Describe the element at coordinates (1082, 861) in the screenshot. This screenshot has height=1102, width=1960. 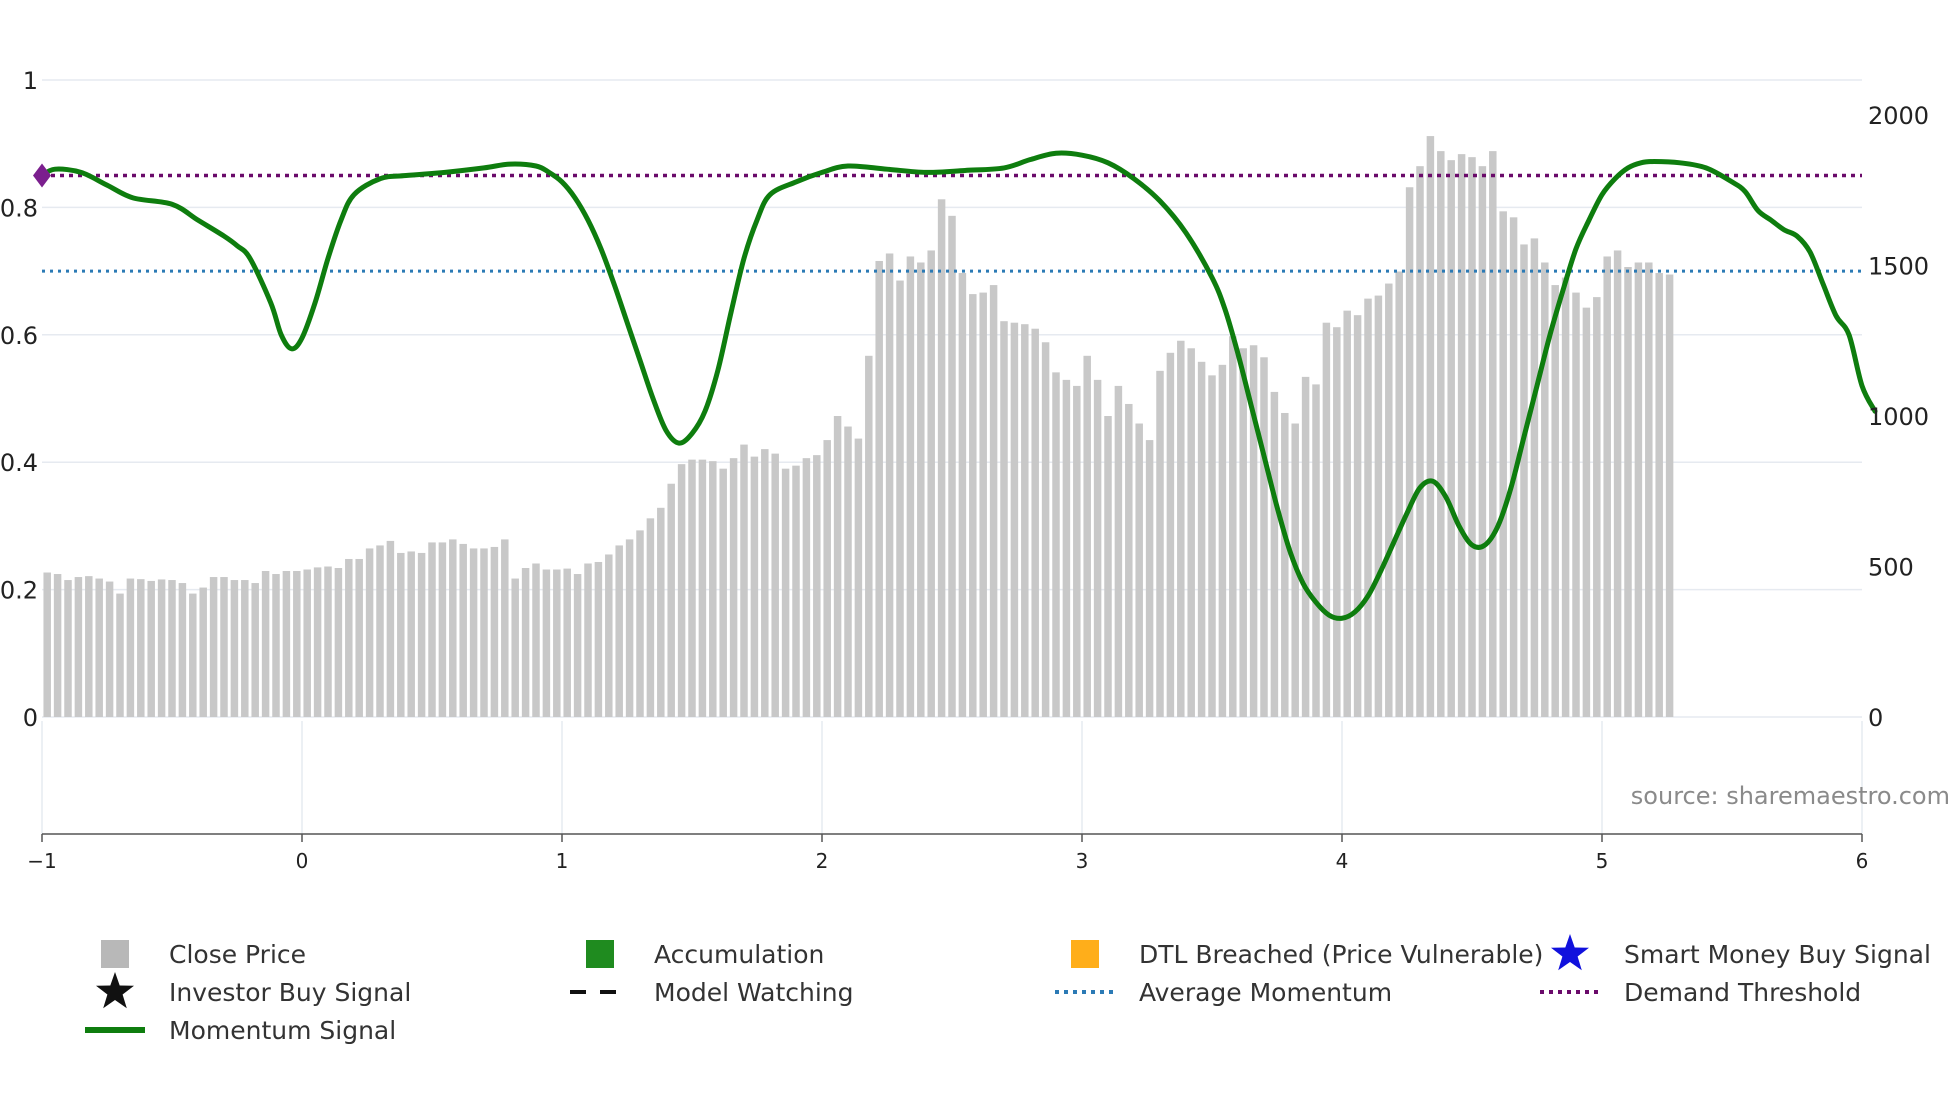
I see `x-tick-label: 3` at that location.